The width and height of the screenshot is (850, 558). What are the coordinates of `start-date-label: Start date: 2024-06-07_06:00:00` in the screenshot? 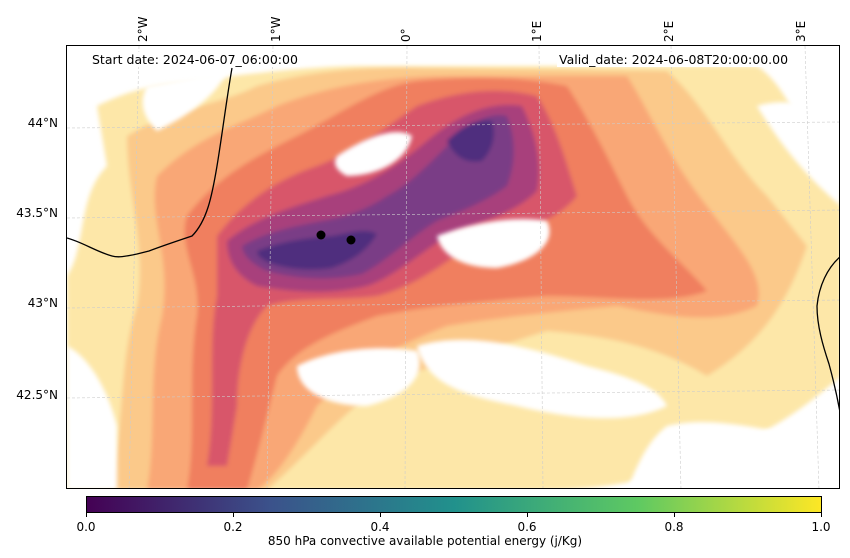 It's located at (195, 59).